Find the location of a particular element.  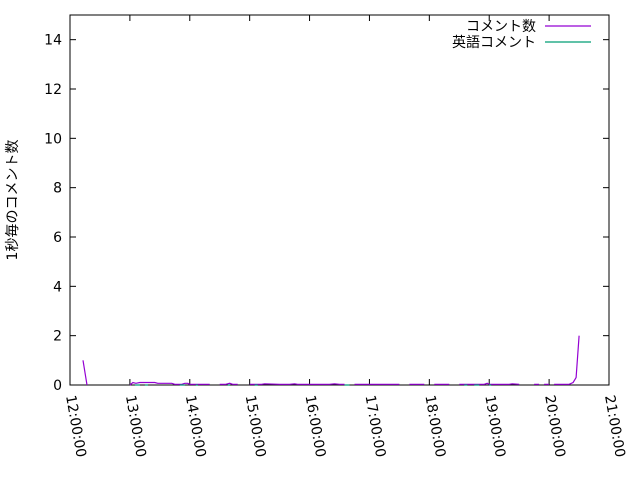

legend-label: コメント数 is located at coordinates (501, 27).